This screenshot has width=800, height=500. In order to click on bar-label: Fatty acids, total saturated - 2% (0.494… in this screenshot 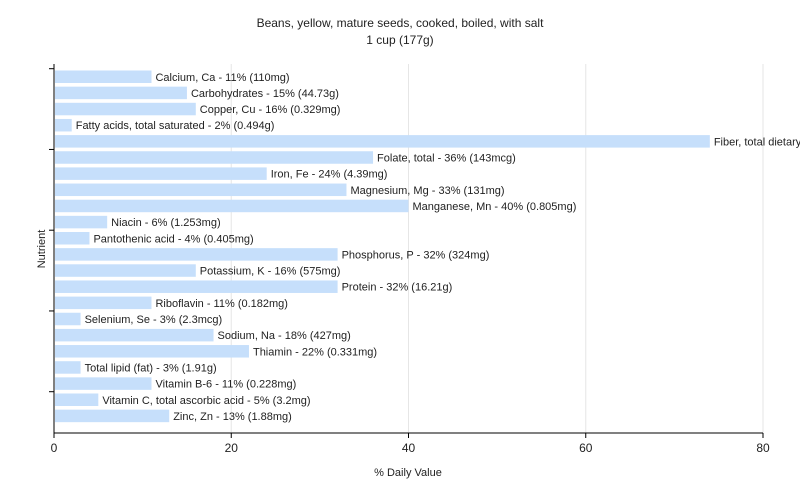, I will do `click(175, 126)`.